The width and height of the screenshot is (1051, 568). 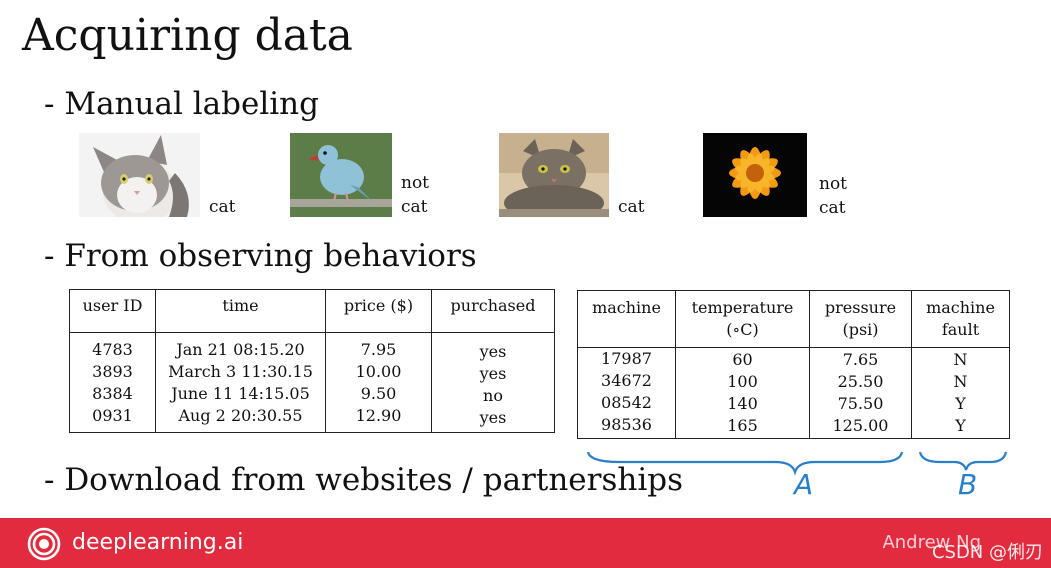 I want to click on deeplearning-logo-icon, so click(x=44, y=546).